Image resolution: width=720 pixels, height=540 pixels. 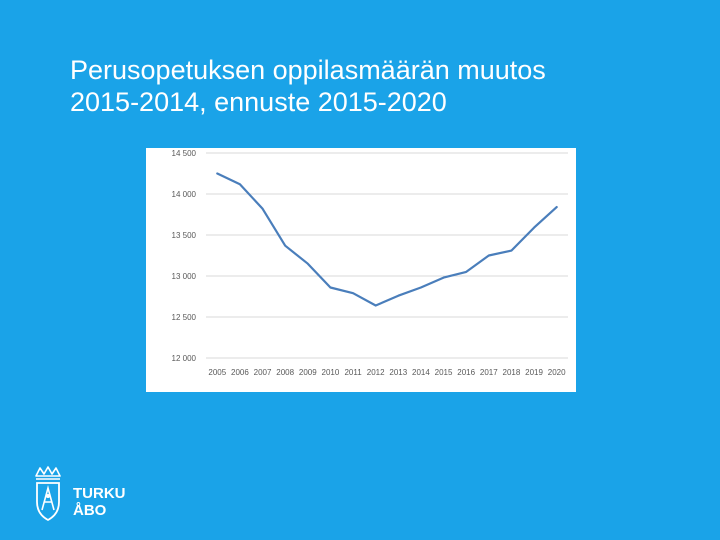 I want to click on x-tick-label: 2017, so click(x=489, y=372).